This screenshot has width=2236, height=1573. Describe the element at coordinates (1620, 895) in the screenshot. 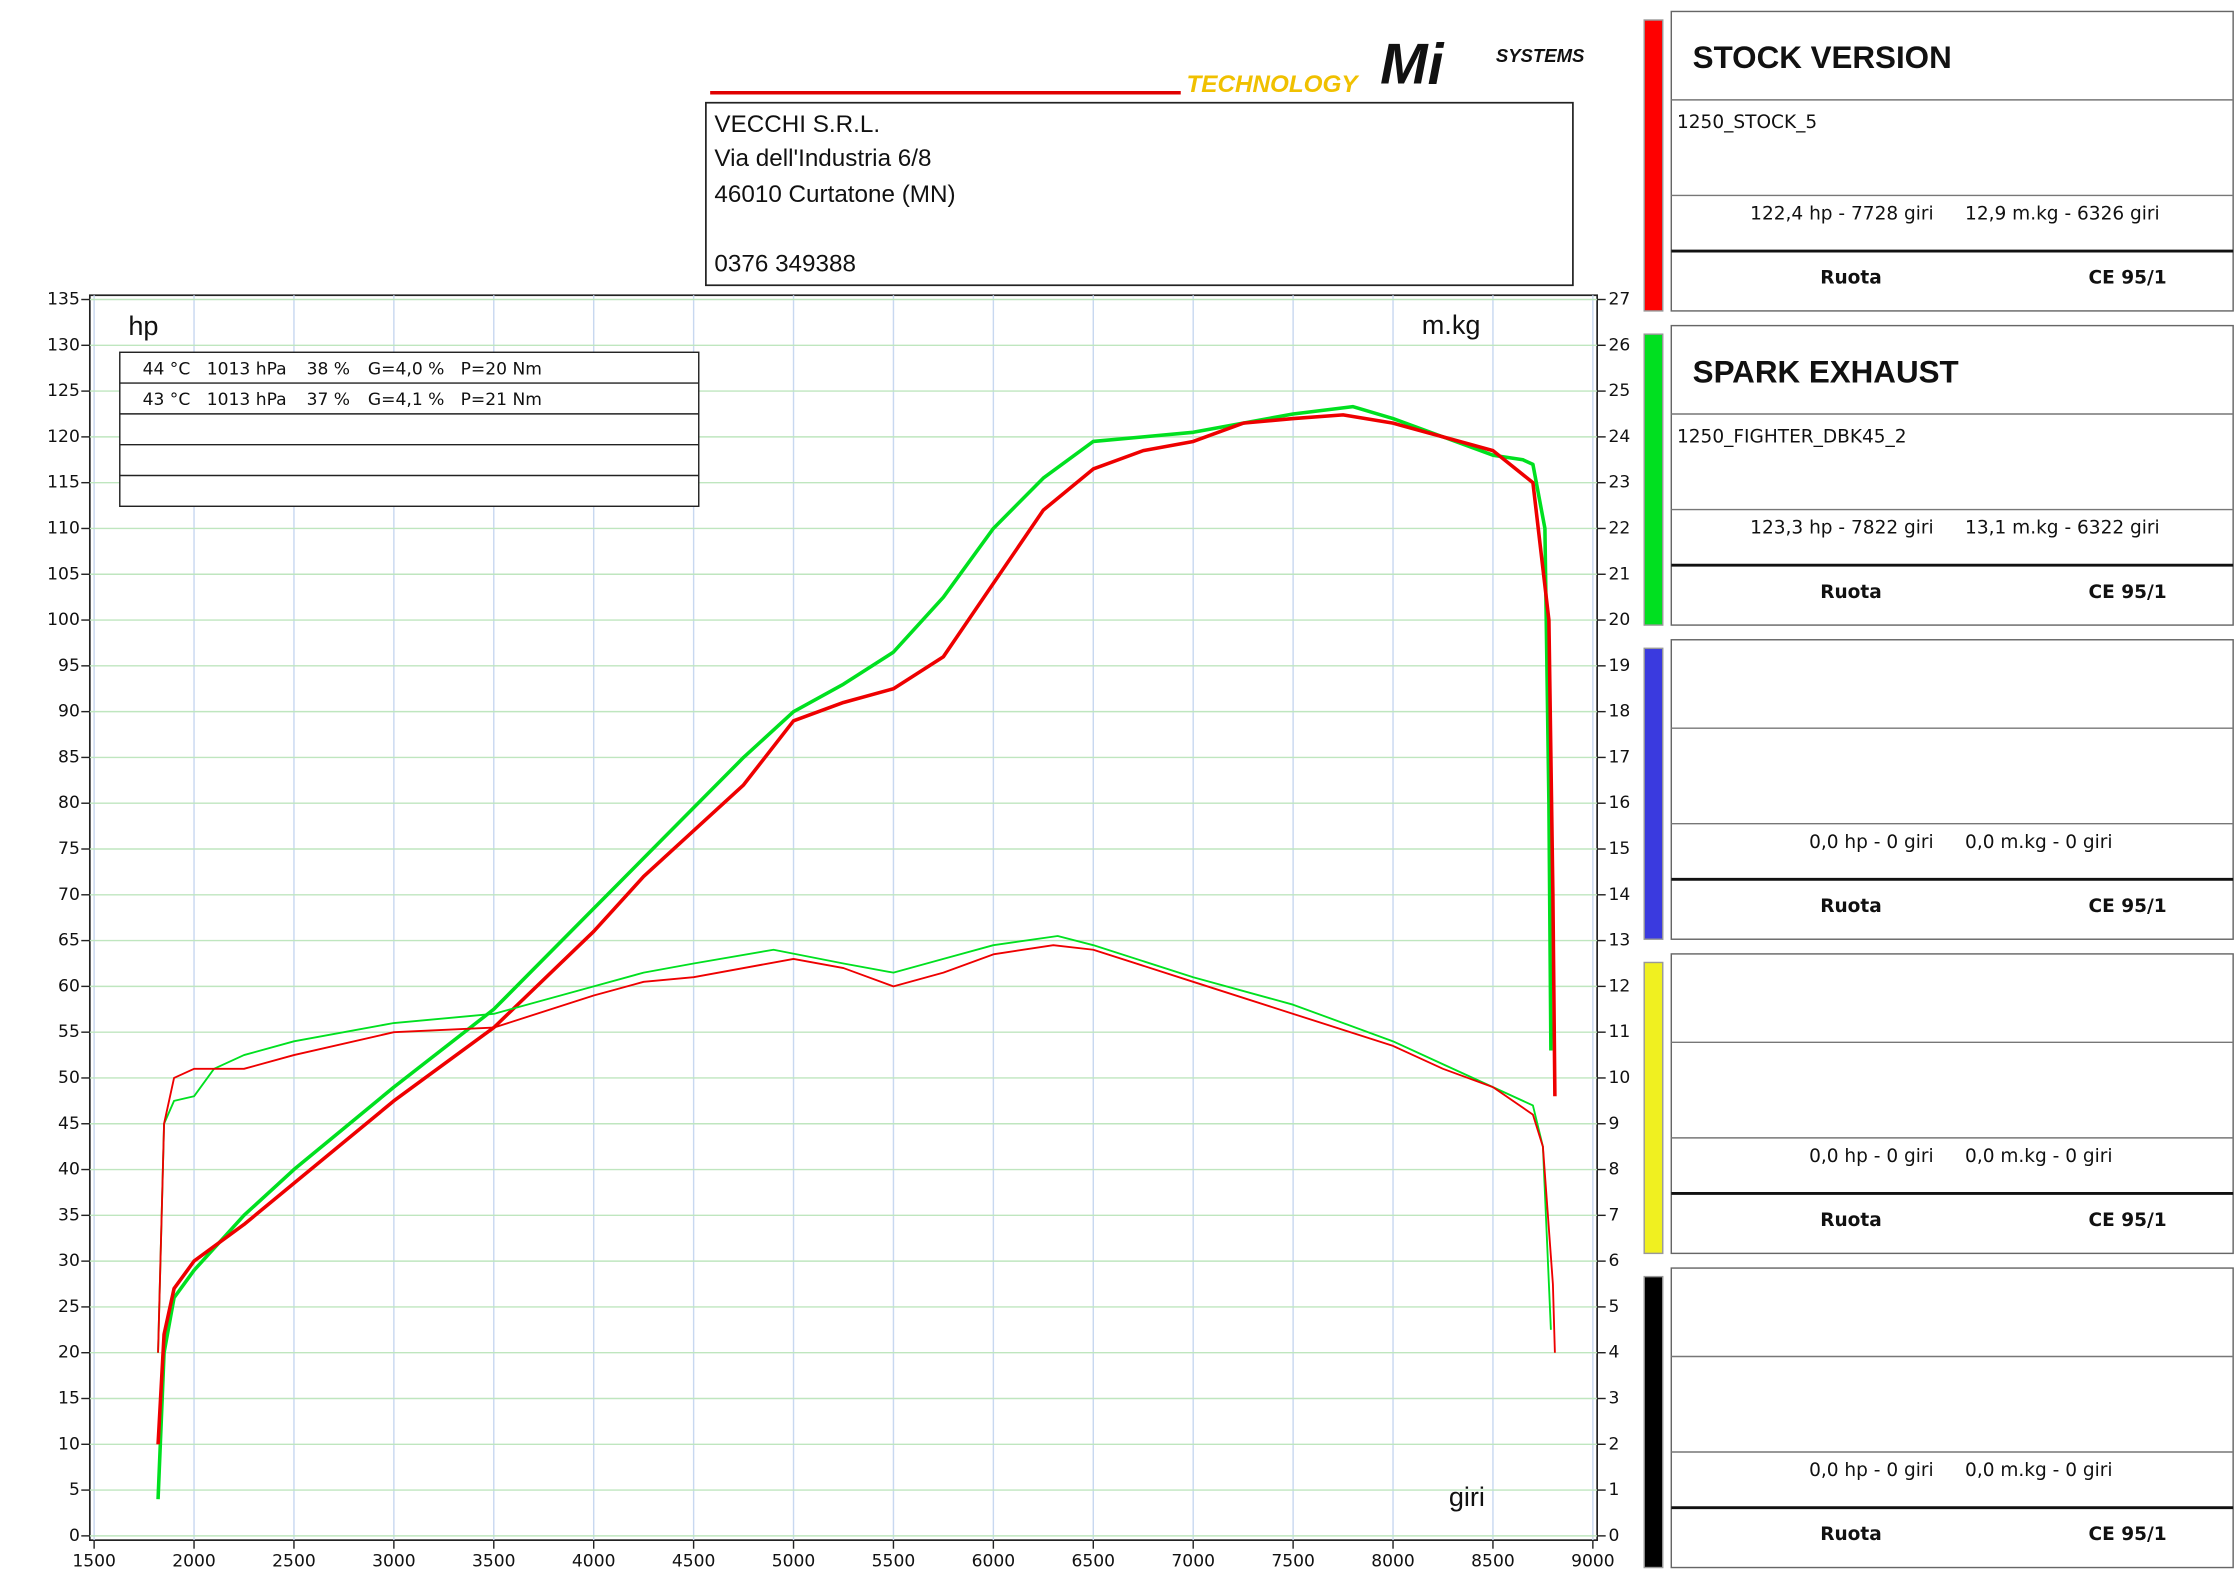

I see `y2-tick-label: 14` at that location.